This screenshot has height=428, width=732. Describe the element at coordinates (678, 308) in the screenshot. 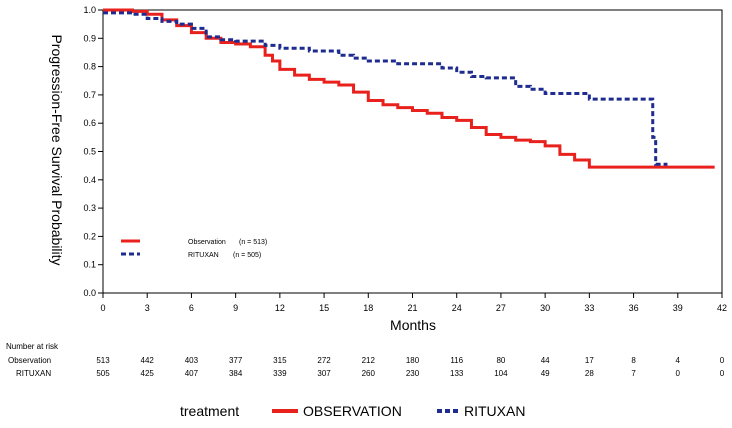

I see `x-tick-label: 39` at that location.